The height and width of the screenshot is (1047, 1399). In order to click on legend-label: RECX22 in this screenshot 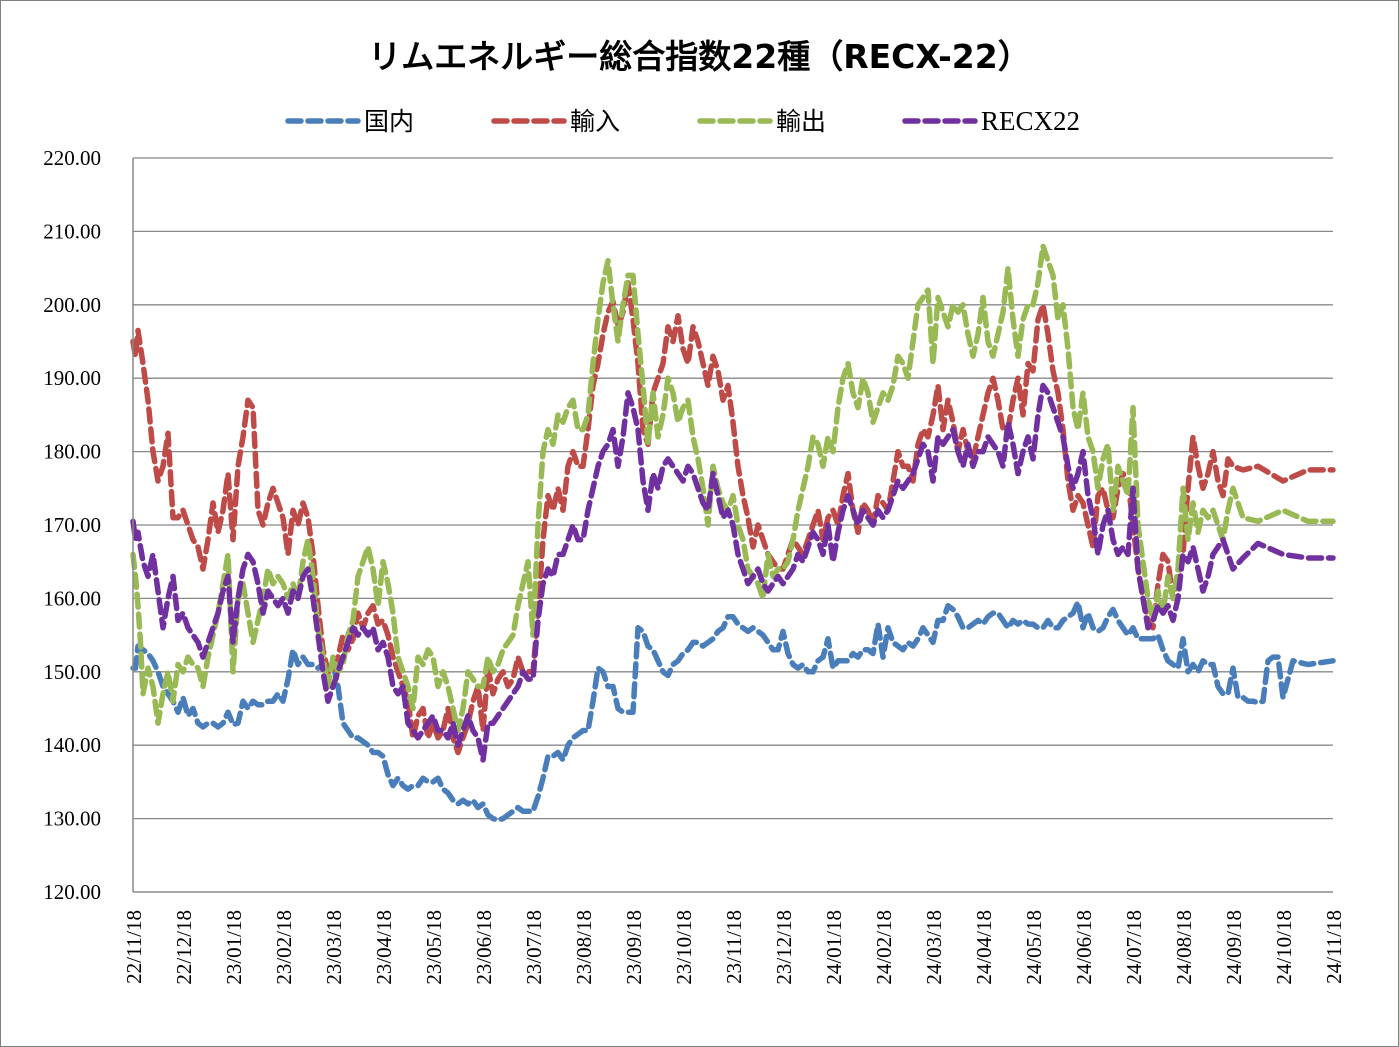, I will do `click(1030, 121)`.